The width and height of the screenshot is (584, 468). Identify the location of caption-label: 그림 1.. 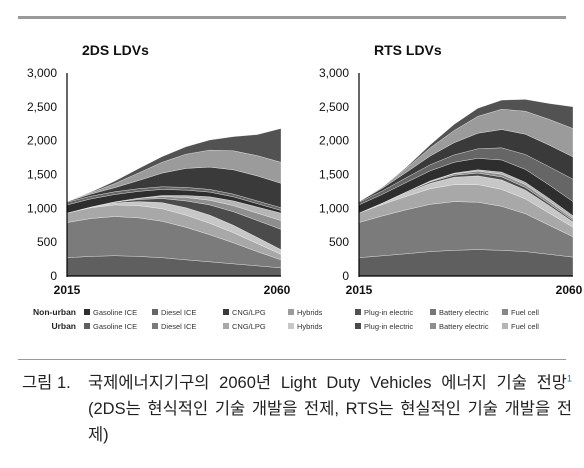
(46, 383).